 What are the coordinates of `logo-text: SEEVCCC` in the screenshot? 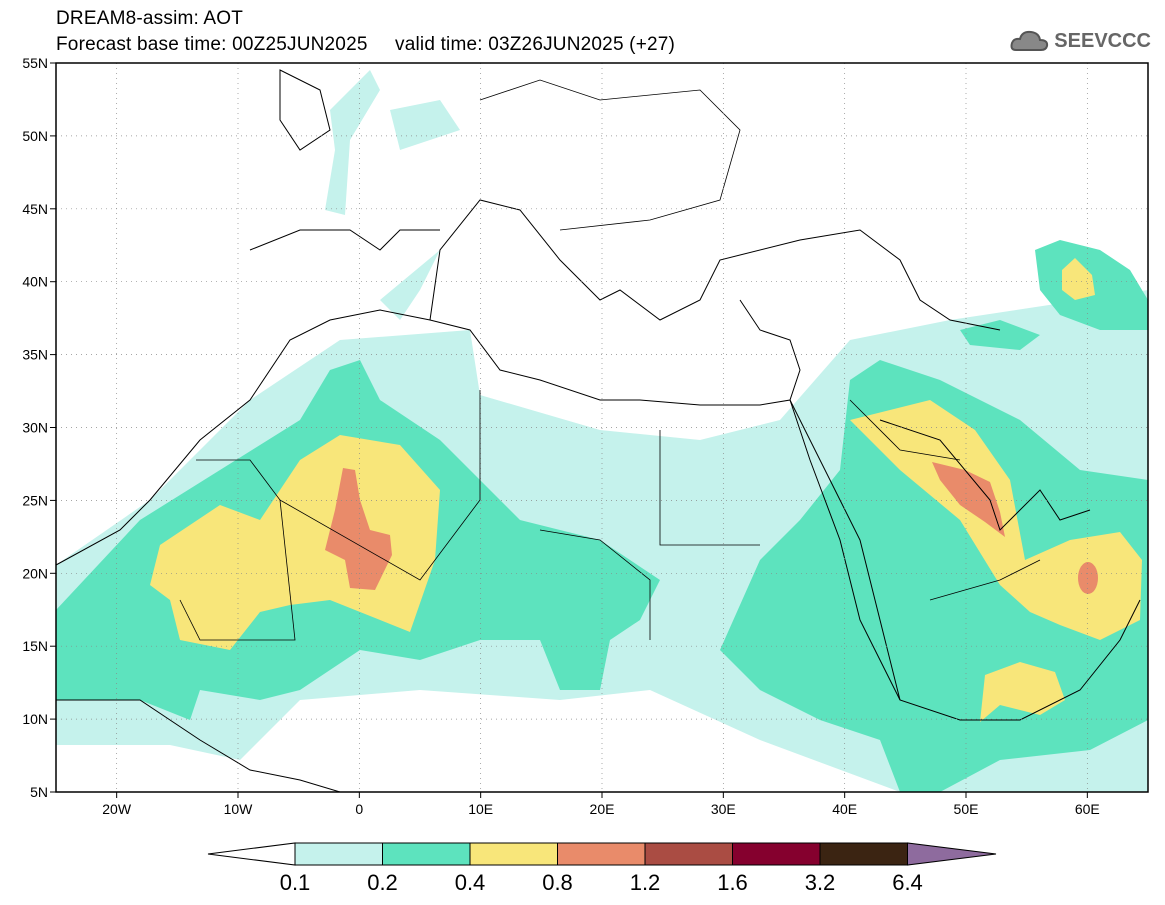 It's located at (1102, 40).